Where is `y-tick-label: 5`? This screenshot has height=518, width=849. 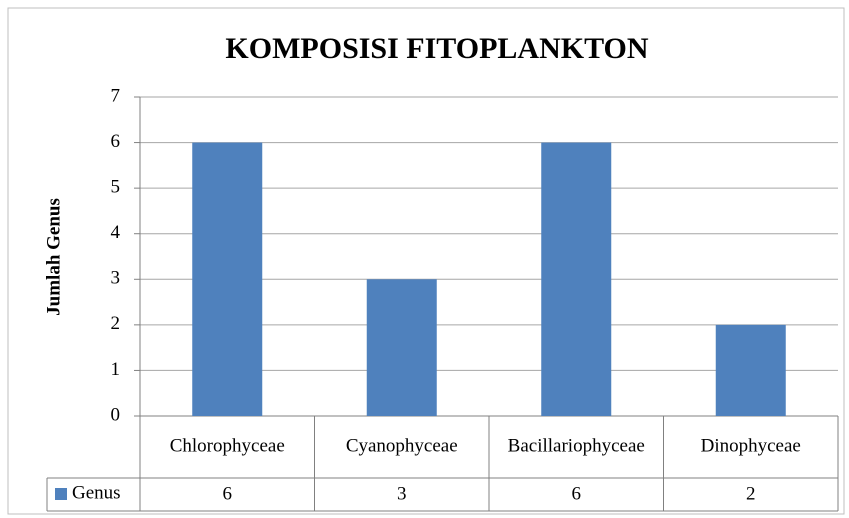
y-tick-label: 5 is located at coordinates (116, 187).